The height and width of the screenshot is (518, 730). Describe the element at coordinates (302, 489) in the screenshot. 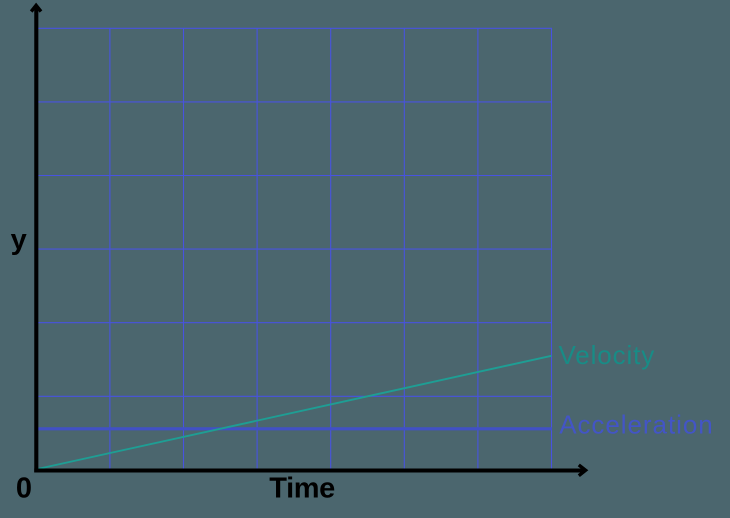

I see `svg-text: Time` at that location.